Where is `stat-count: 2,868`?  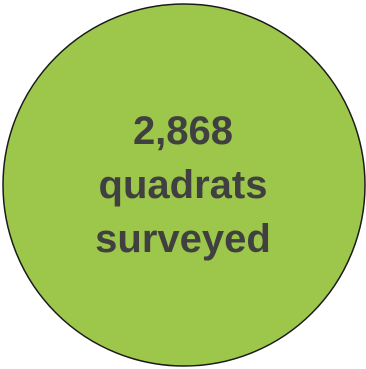 stat-count: 2,868 is located at coordinates (183, 130).